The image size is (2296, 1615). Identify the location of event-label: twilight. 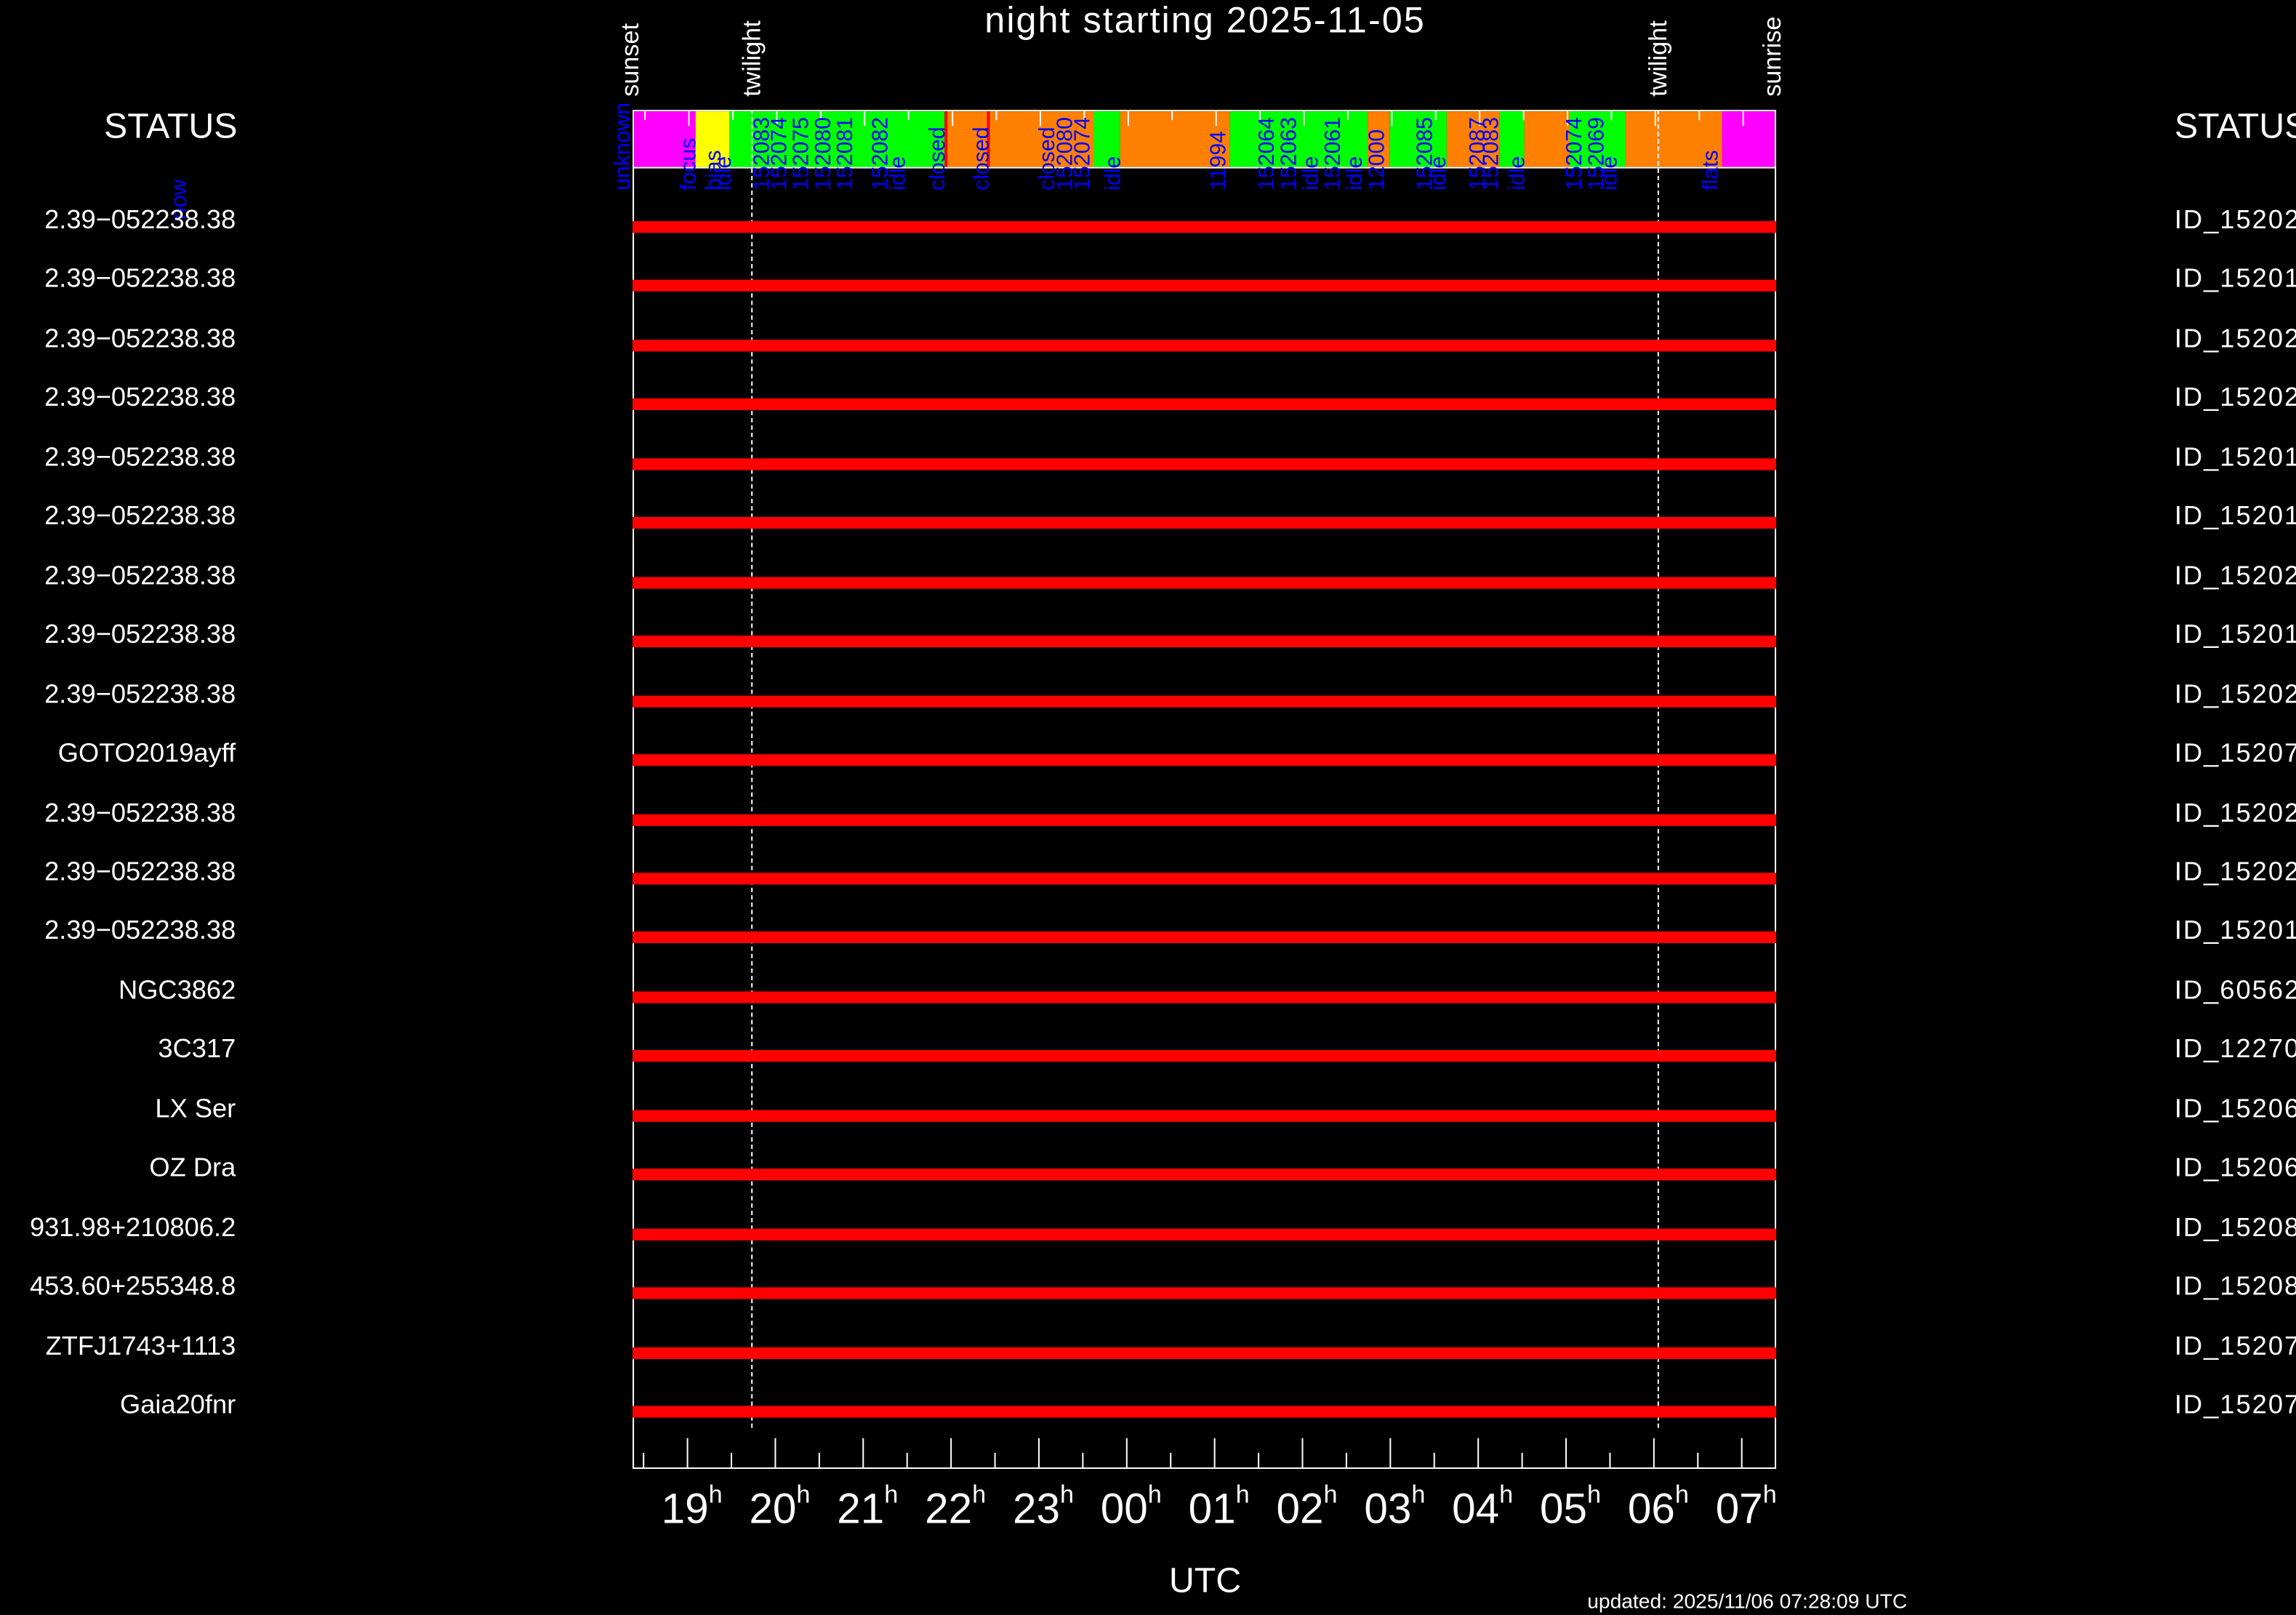
(752, 58).